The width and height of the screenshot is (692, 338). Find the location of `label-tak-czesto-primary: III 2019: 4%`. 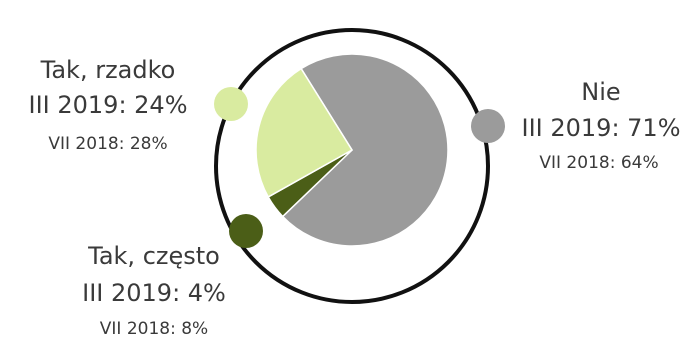

label-tak-czesto-primary: III 2019: 4% is located at coordinates (154, 293).